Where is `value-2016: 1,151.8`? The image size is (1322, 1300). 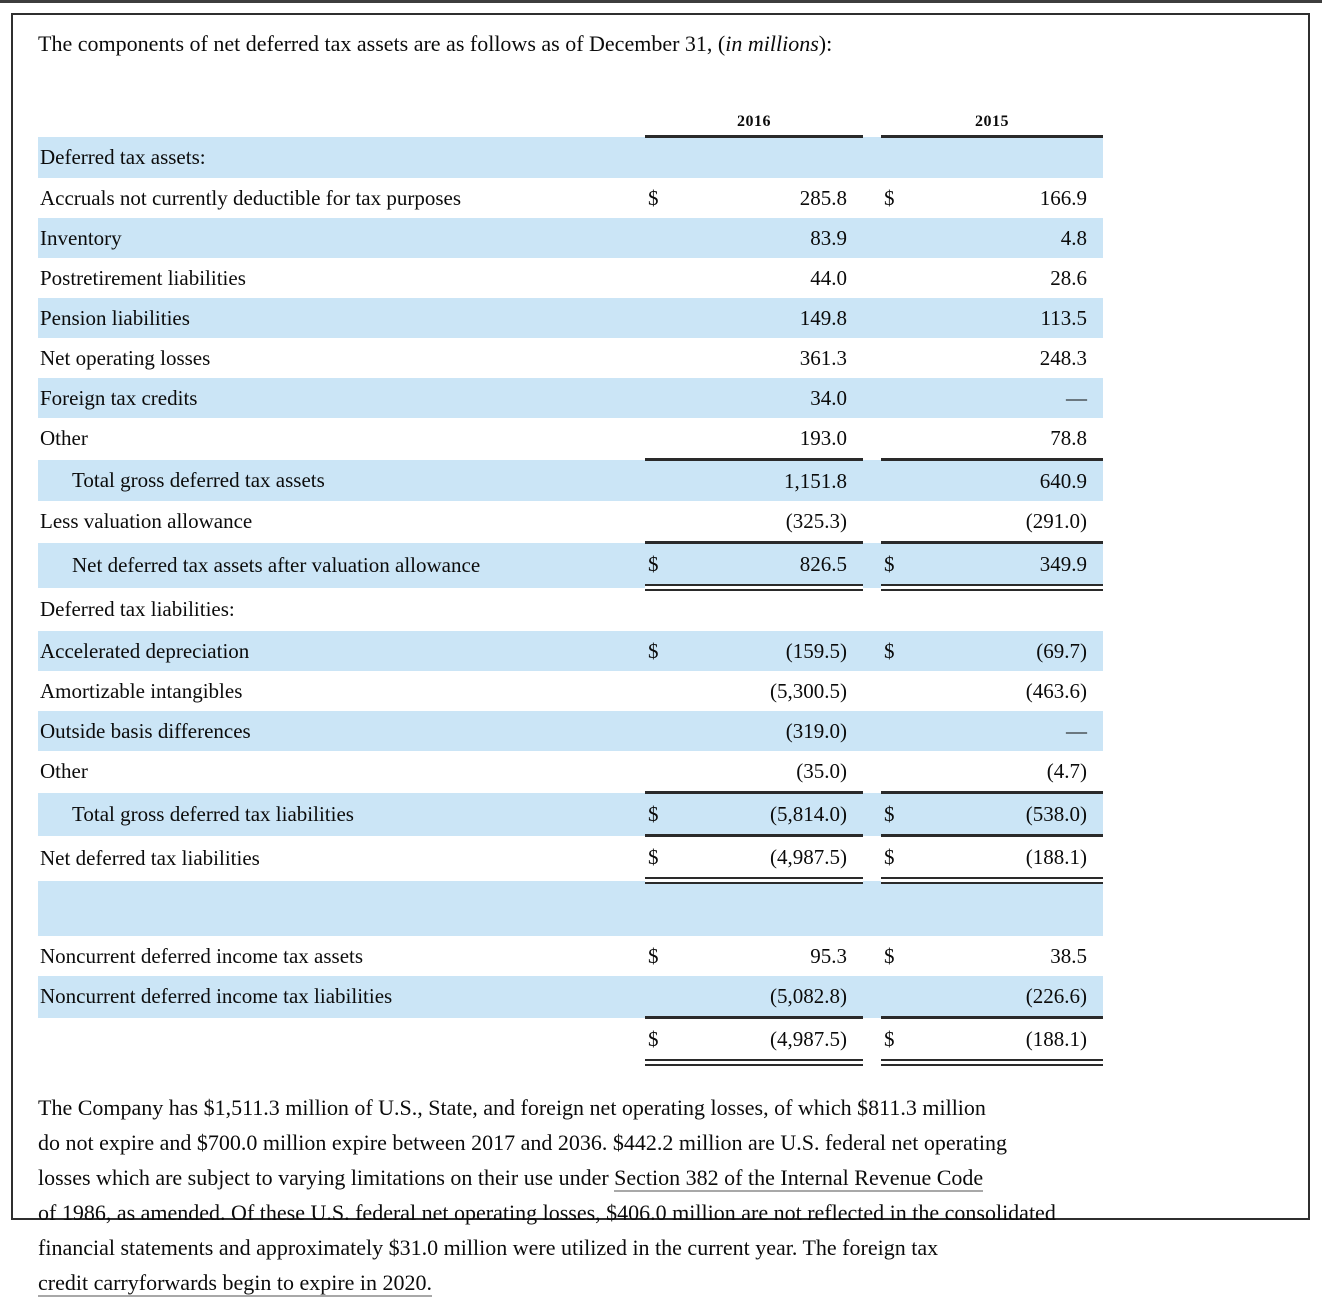 value-2016: 1,151.8 is located at coordinates (773, 479).